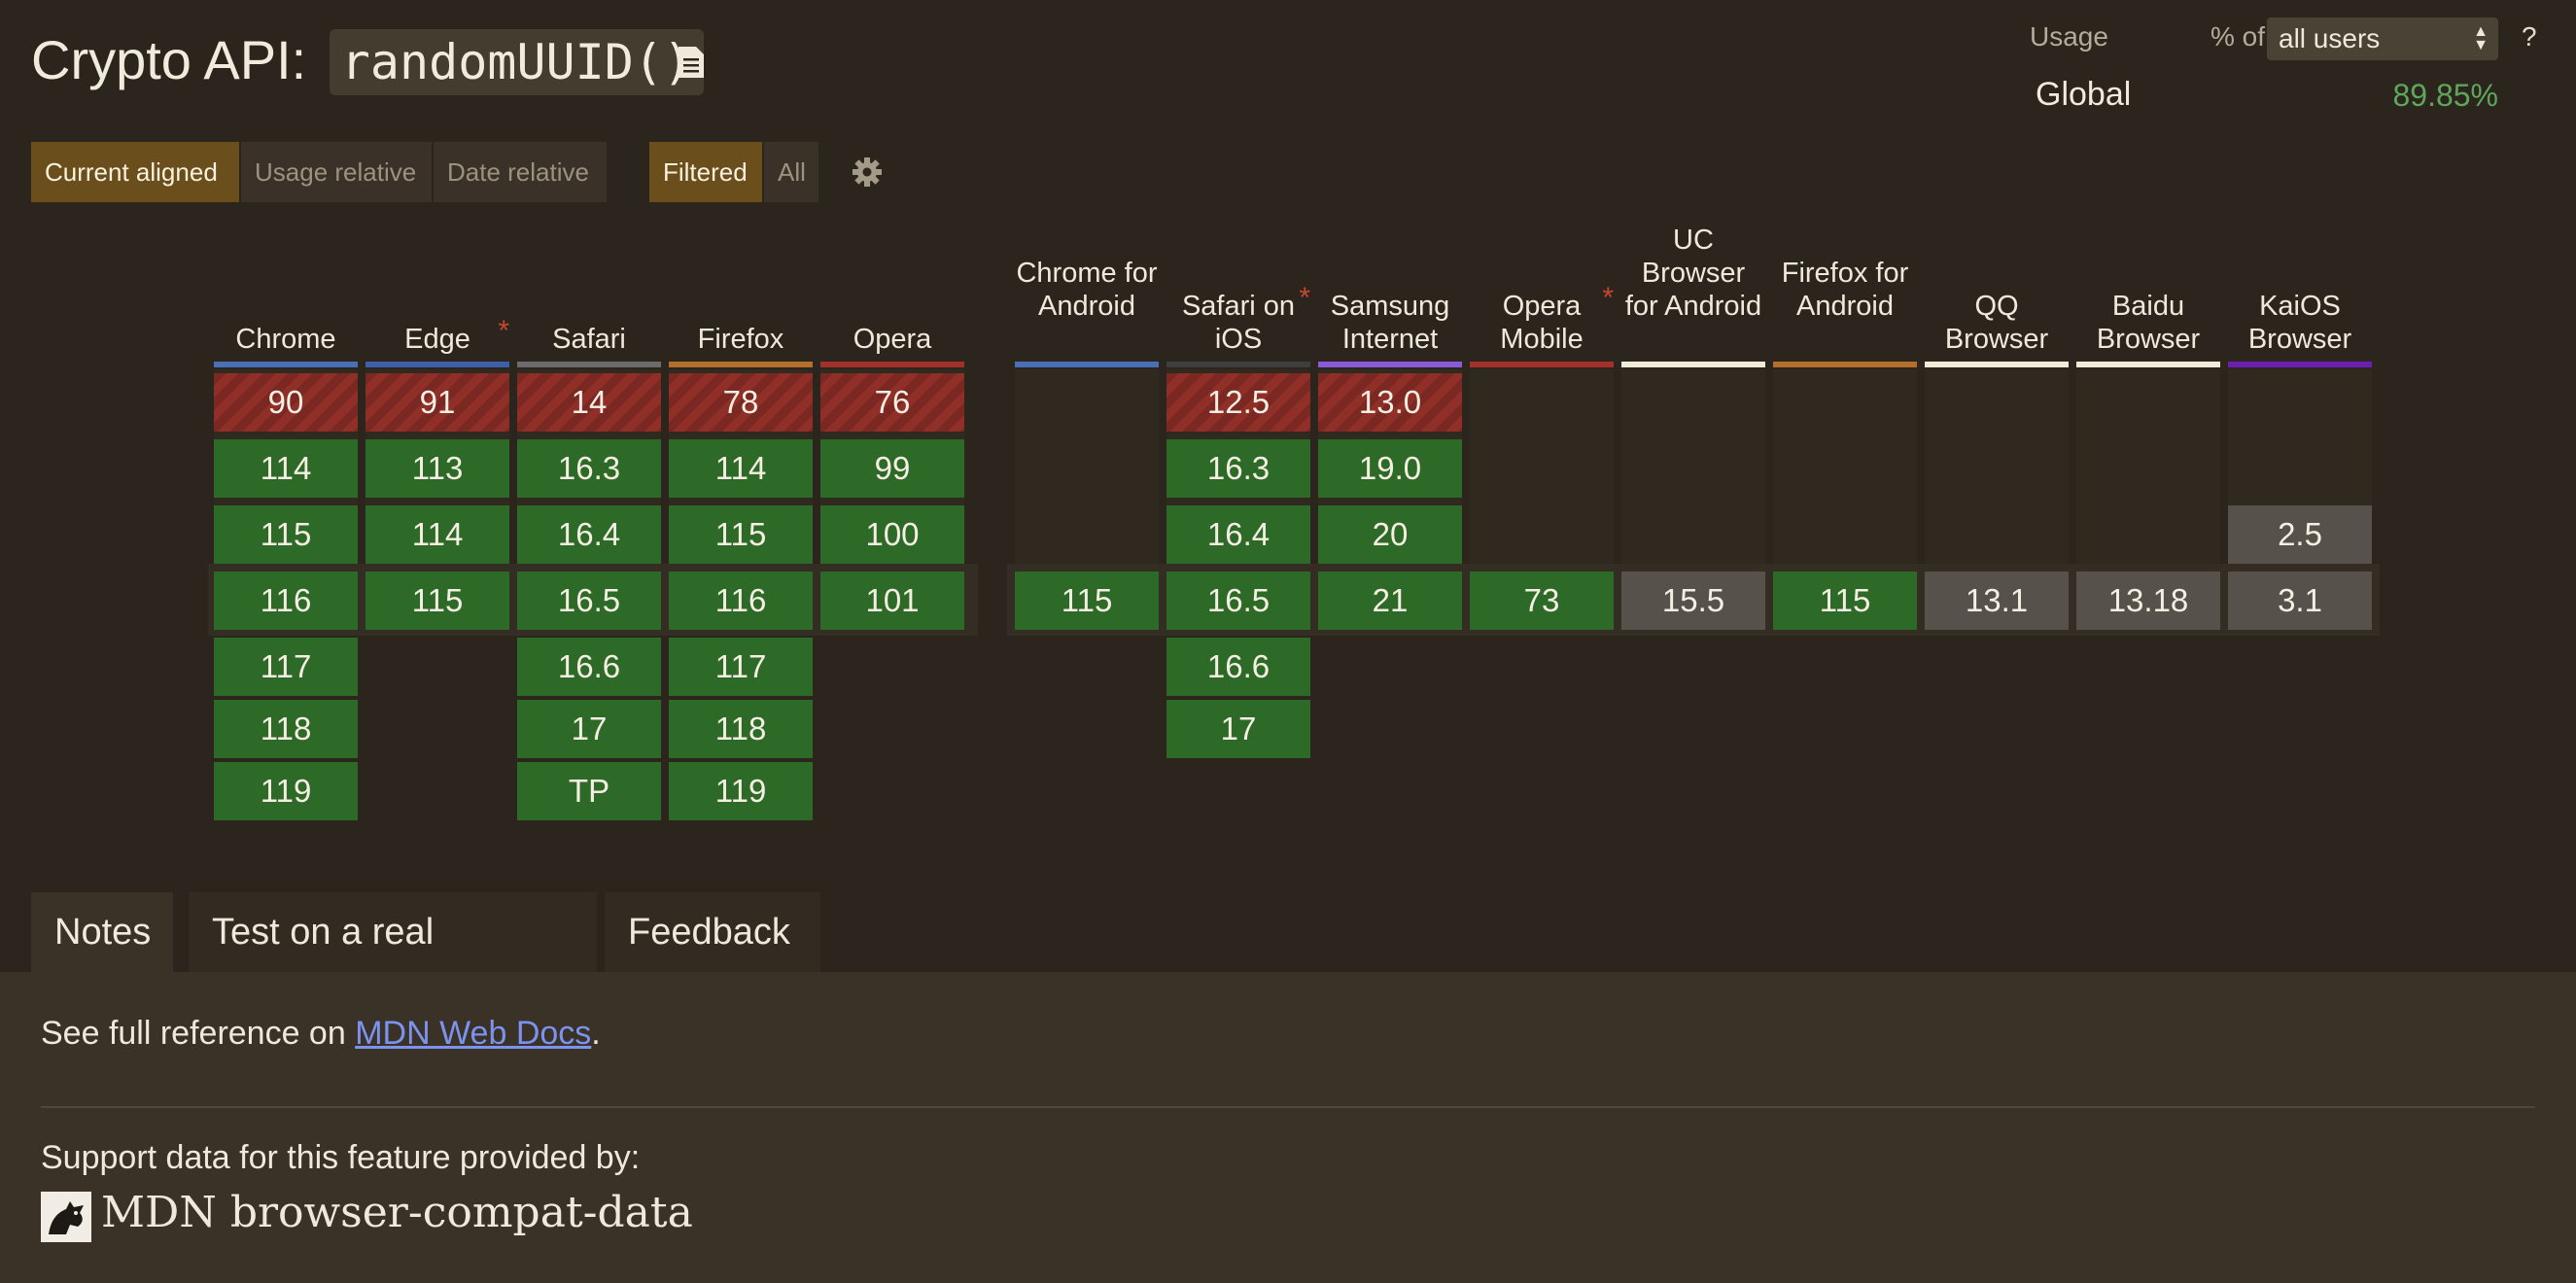 This screenshot has width=2576, height=1283. What do you see at coordinates (589, 403) in the screenshot?
I see `version-cell-unsupported: 14` at bounding box center [589, 403].